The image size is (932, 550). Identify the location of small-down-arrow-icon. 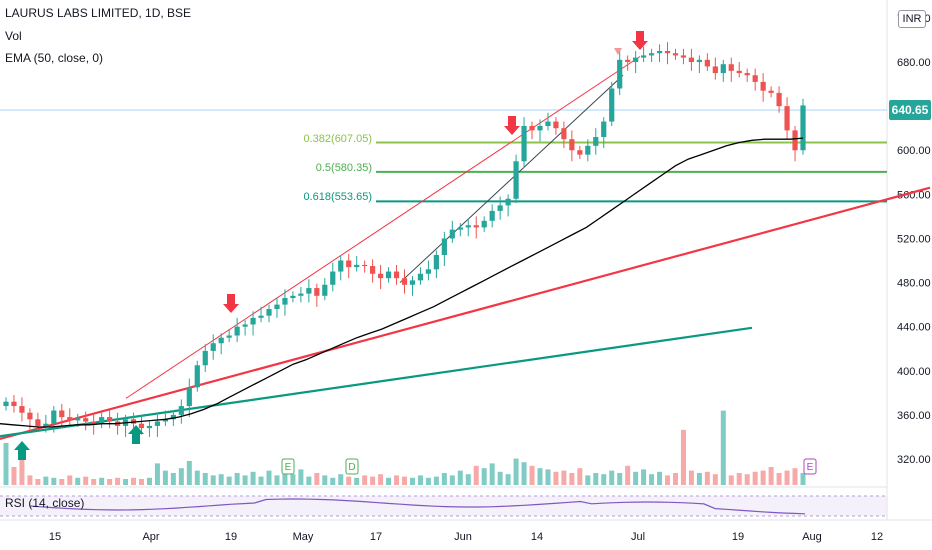
(618, 51).